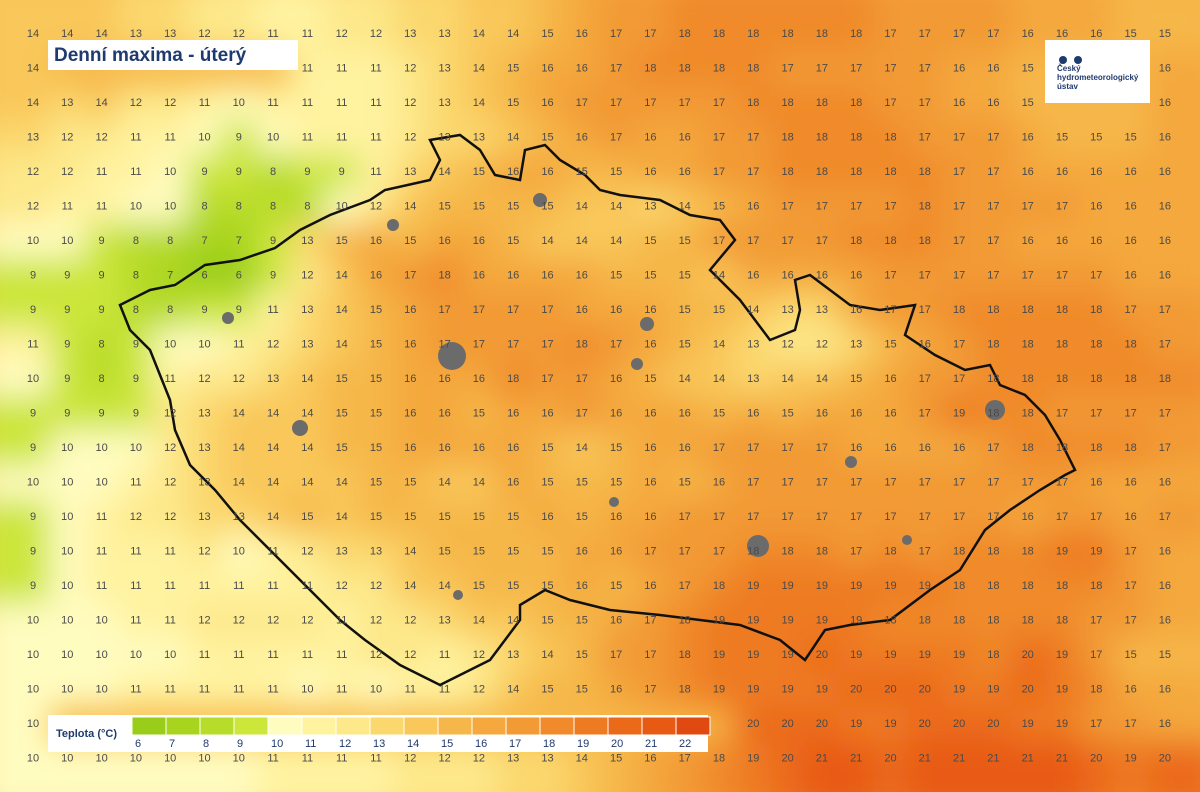  Describe the element at coordinates (345, 744) in the screenshot. I see `legend-label: 12` at that location.